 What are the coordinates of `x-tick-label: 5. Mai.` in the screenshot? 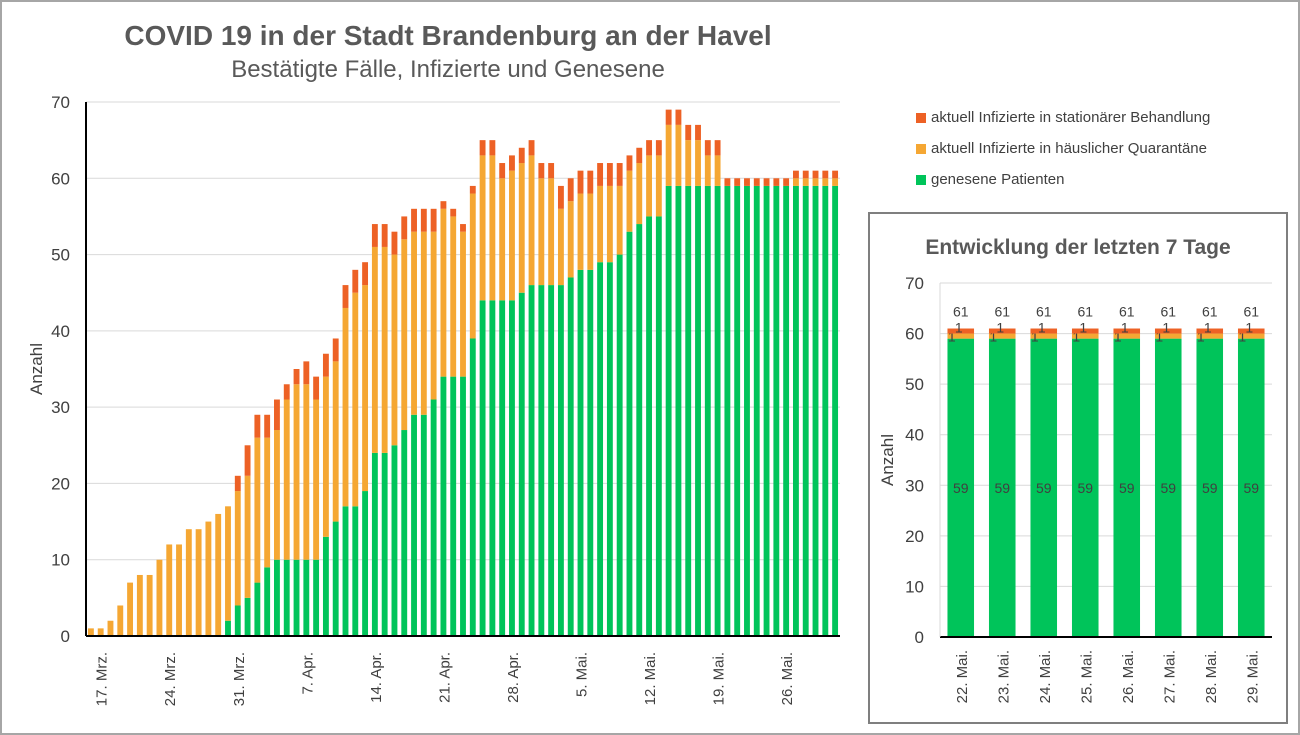 It's located at (582, 674).